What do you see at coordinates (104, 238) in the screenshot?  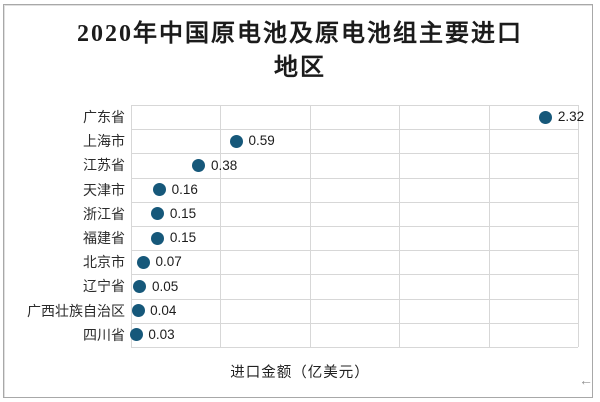 I see `category-label: 福建省` at bounding box center [104, 238].